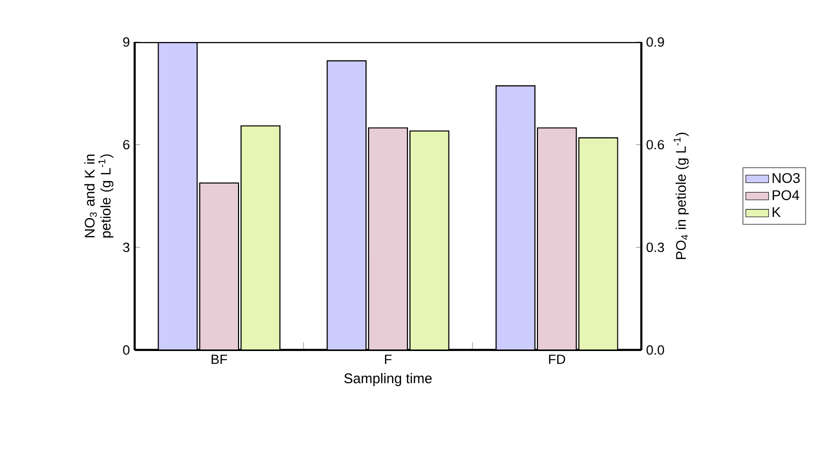  What do you see at coordinates (655, 145) in the screenshot?
I see `y2-tick-label: 0.6` at bounding box center [655, 145].